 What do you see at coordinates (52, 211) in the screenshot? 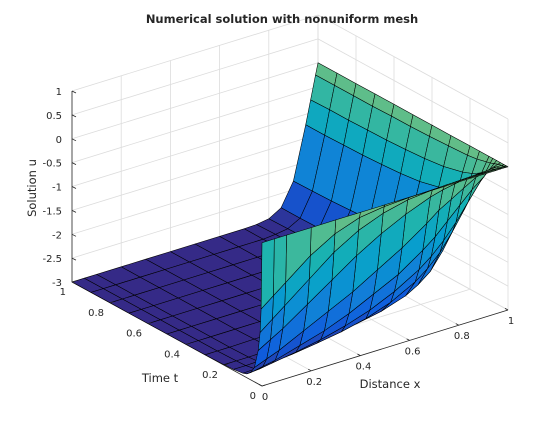
I see `z-tick-label: -1.5` at bounding box center [52, 211].